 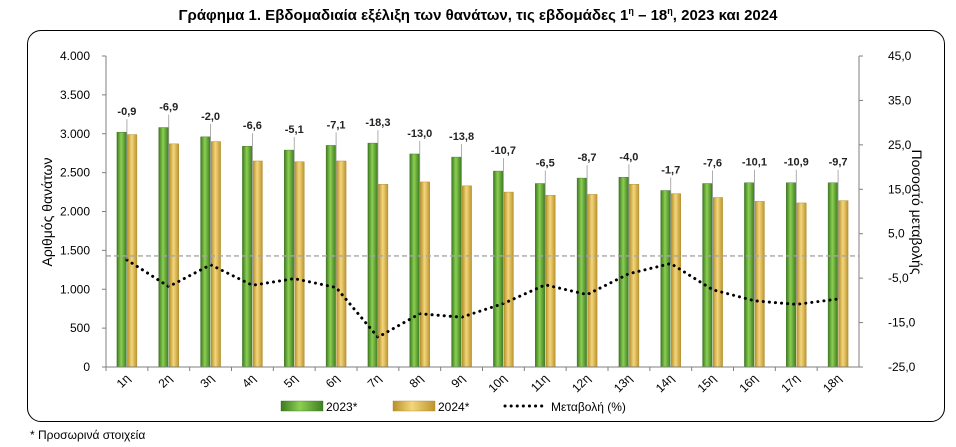 What do you see at coordinates (75, 173) in the screenshot?
I see `left-tick-label: 2.500` at bounding box center [75, 173].